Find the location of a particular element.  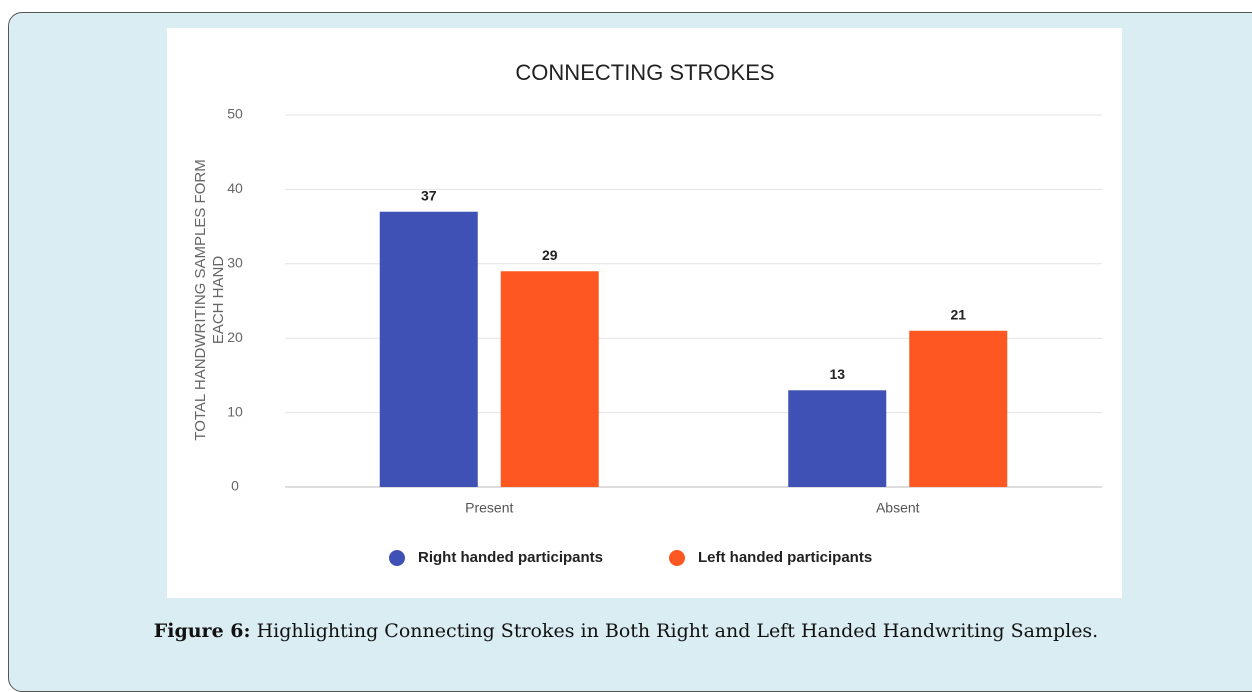

y-tick-label: 0 is located at coordinates (235, 486).